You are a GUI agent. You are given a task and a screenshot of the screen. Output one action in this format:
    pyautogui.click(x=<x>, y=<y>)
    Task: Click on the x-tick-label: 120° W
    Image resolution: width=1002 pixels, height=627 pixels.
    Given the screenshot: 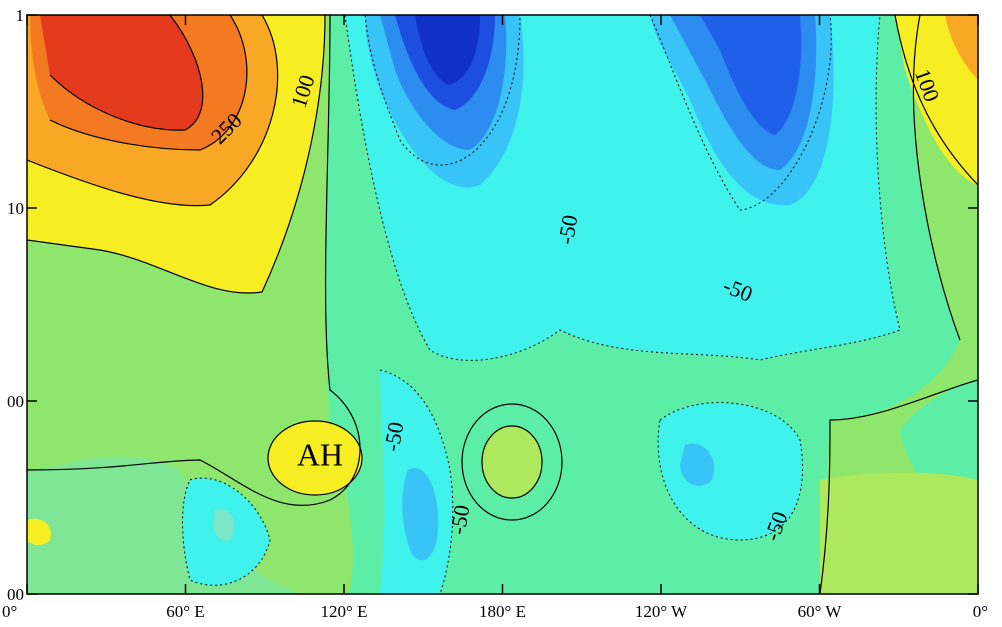 What is the action you would take?
    pyautogui.click(x=661, y=611)
    